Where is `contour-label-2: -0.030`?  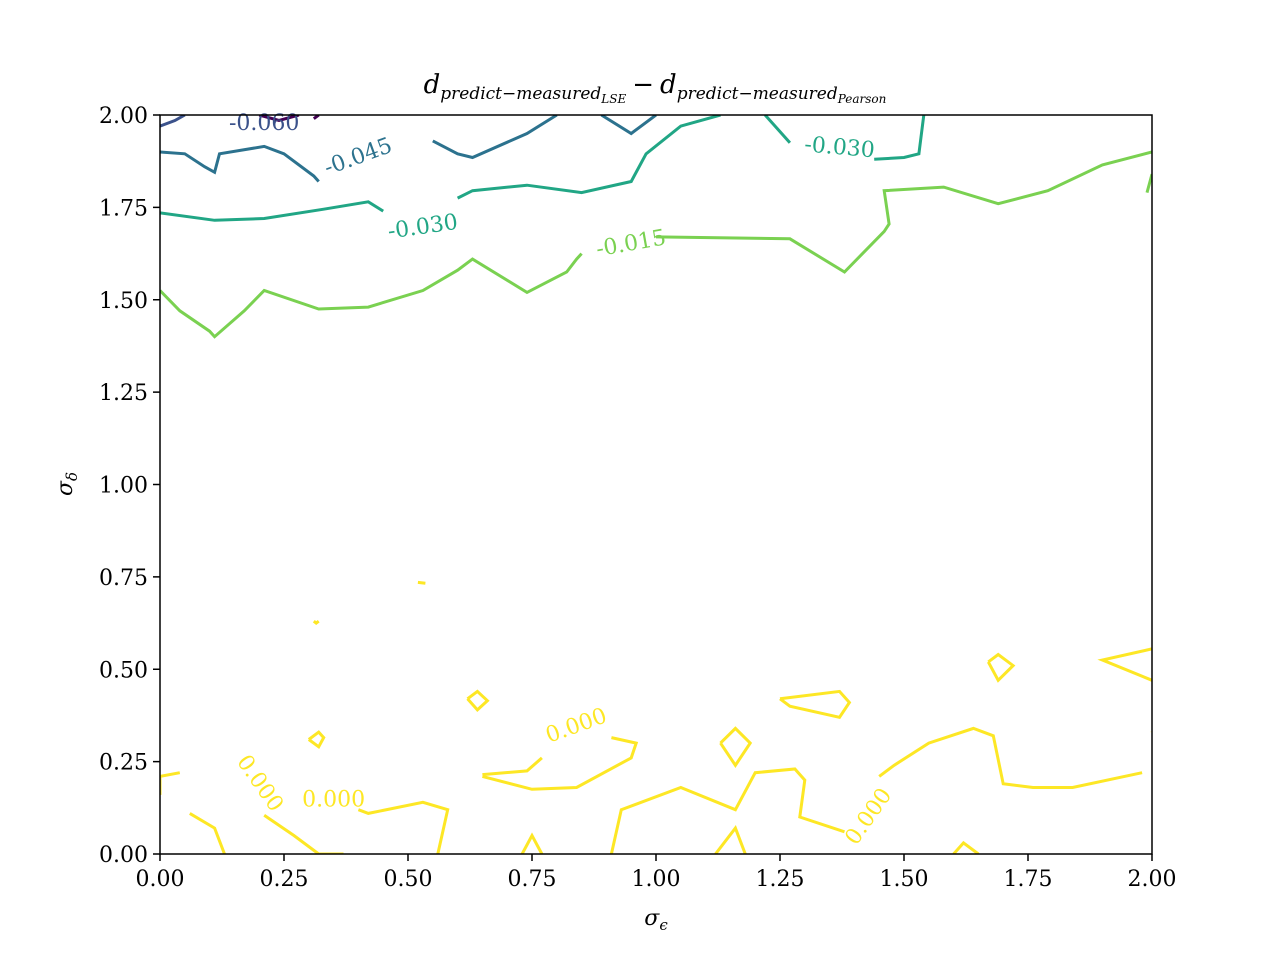 contour-label-2: -0.030 is located at coordinates (422, 227).